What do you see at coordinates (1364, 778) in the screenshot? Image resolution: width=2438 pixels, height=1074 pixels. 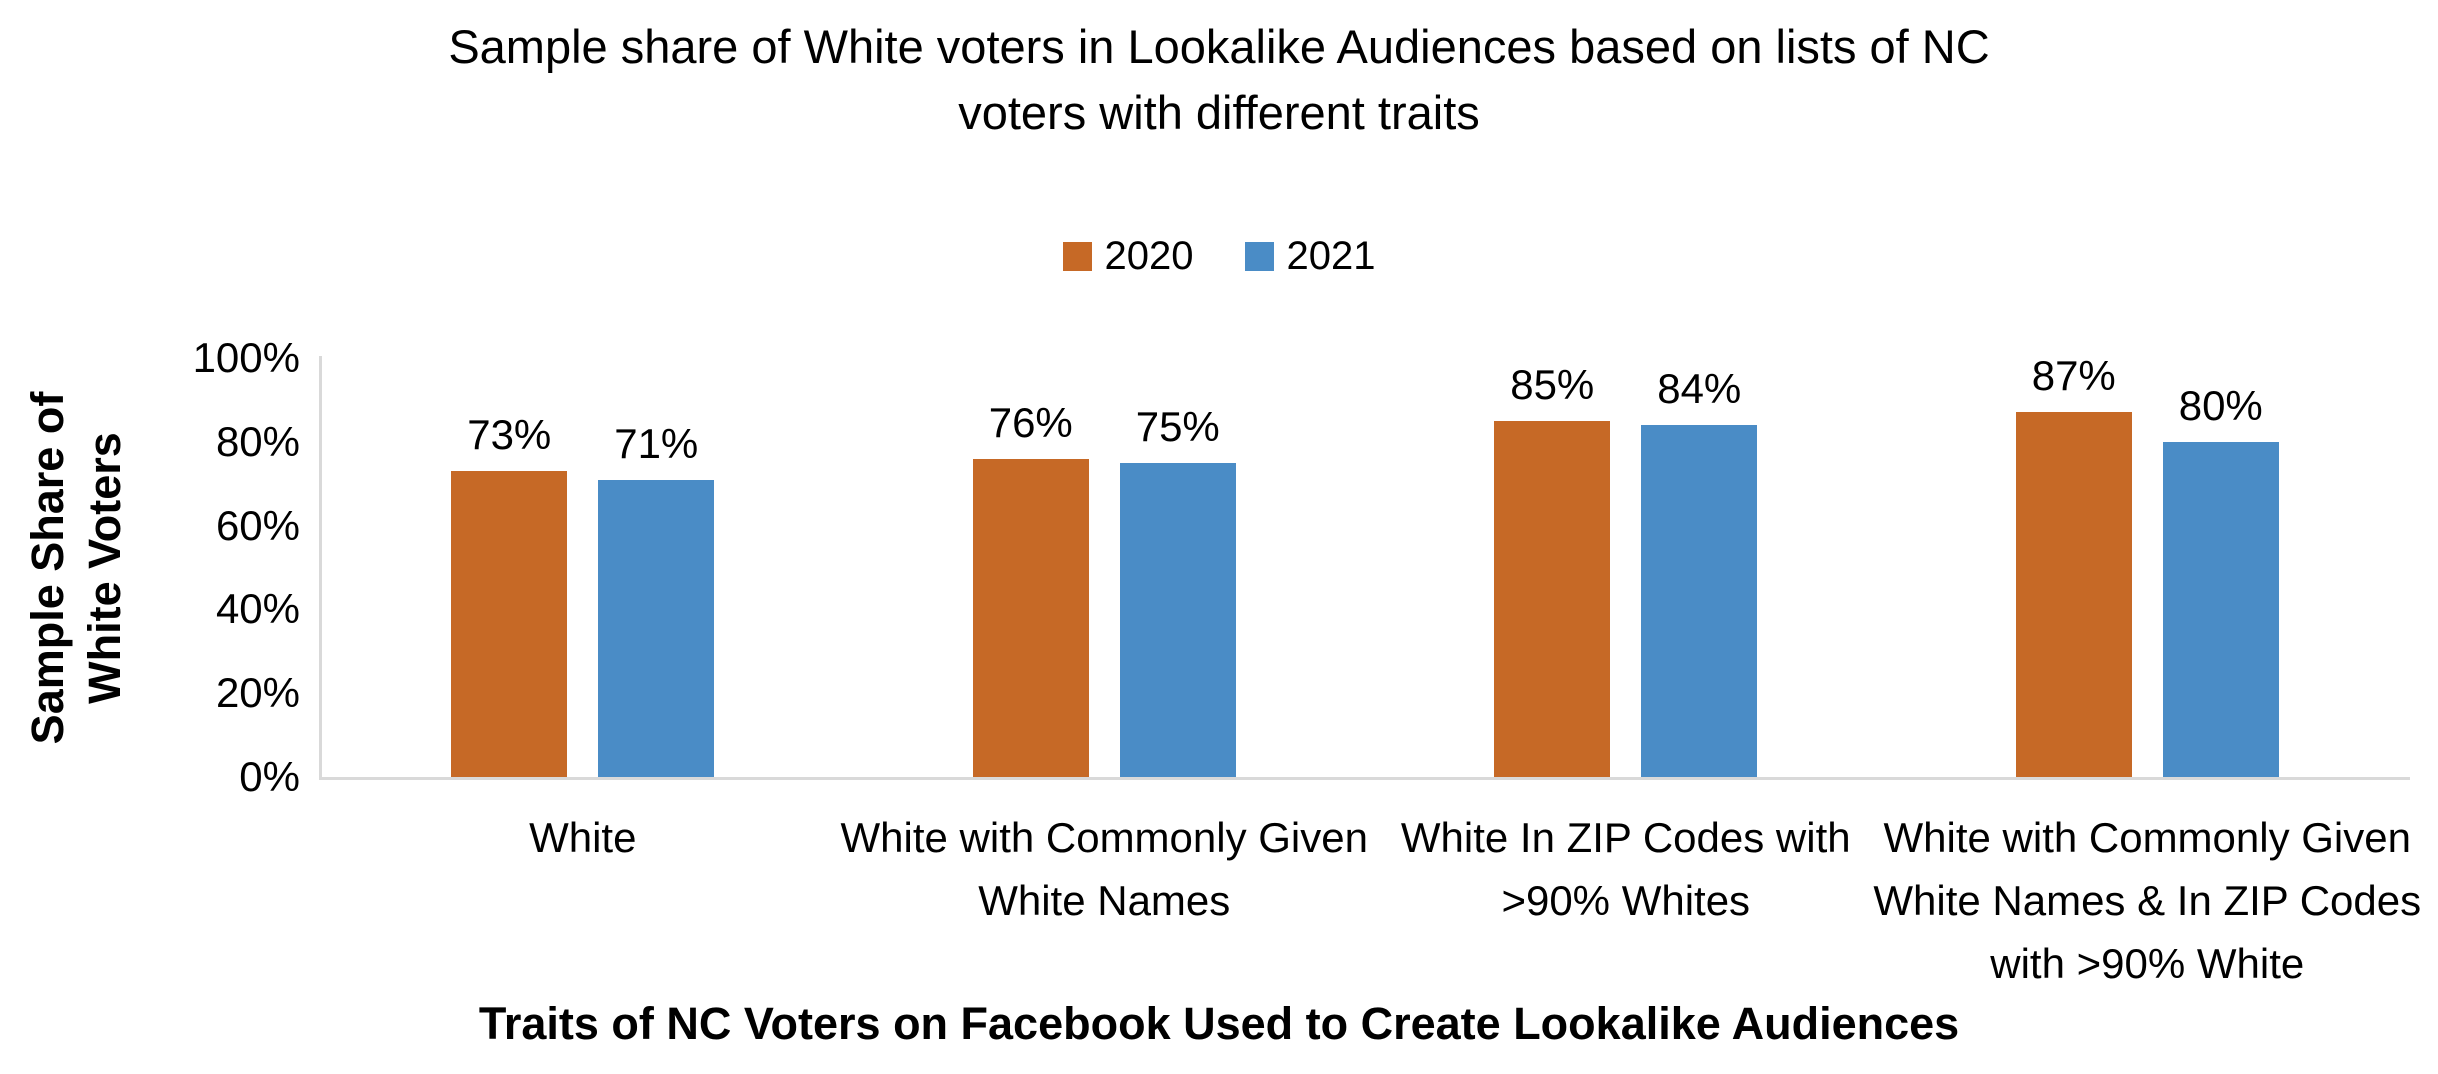 I see `x-axis-line` at bounding box center [1364, 778].